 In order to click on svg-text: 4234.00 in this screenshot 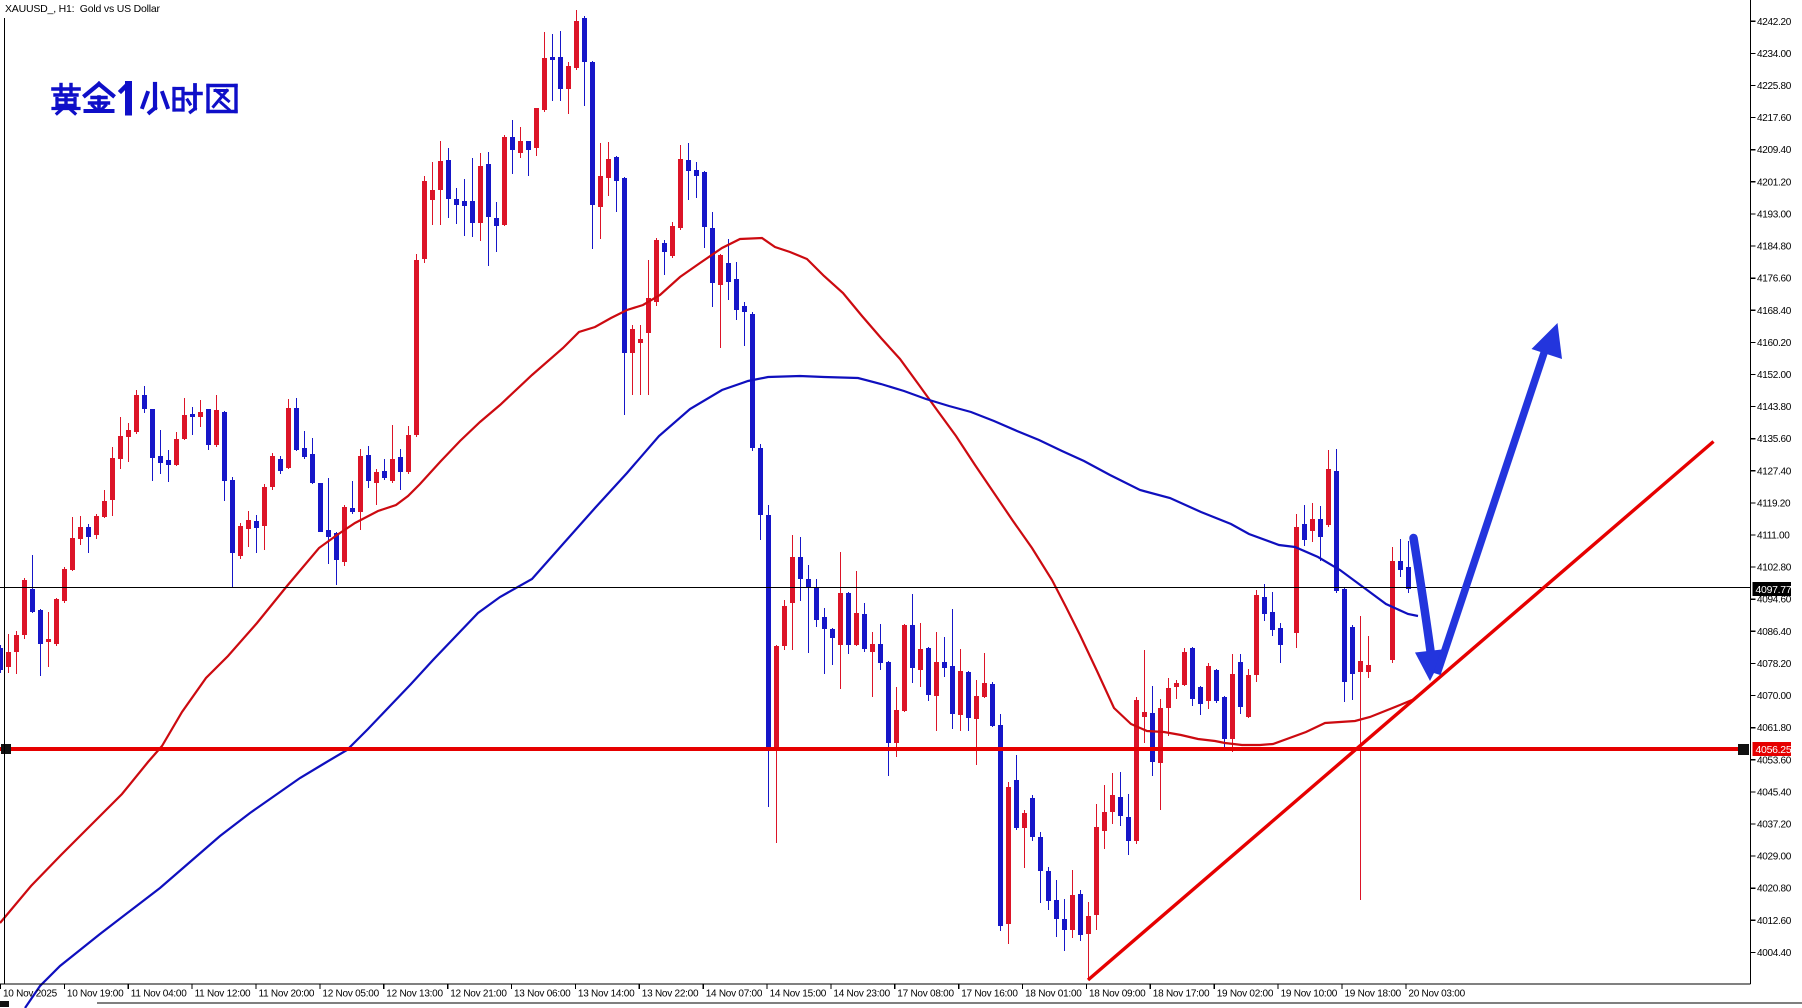, I will do `click(1774, 54)`.